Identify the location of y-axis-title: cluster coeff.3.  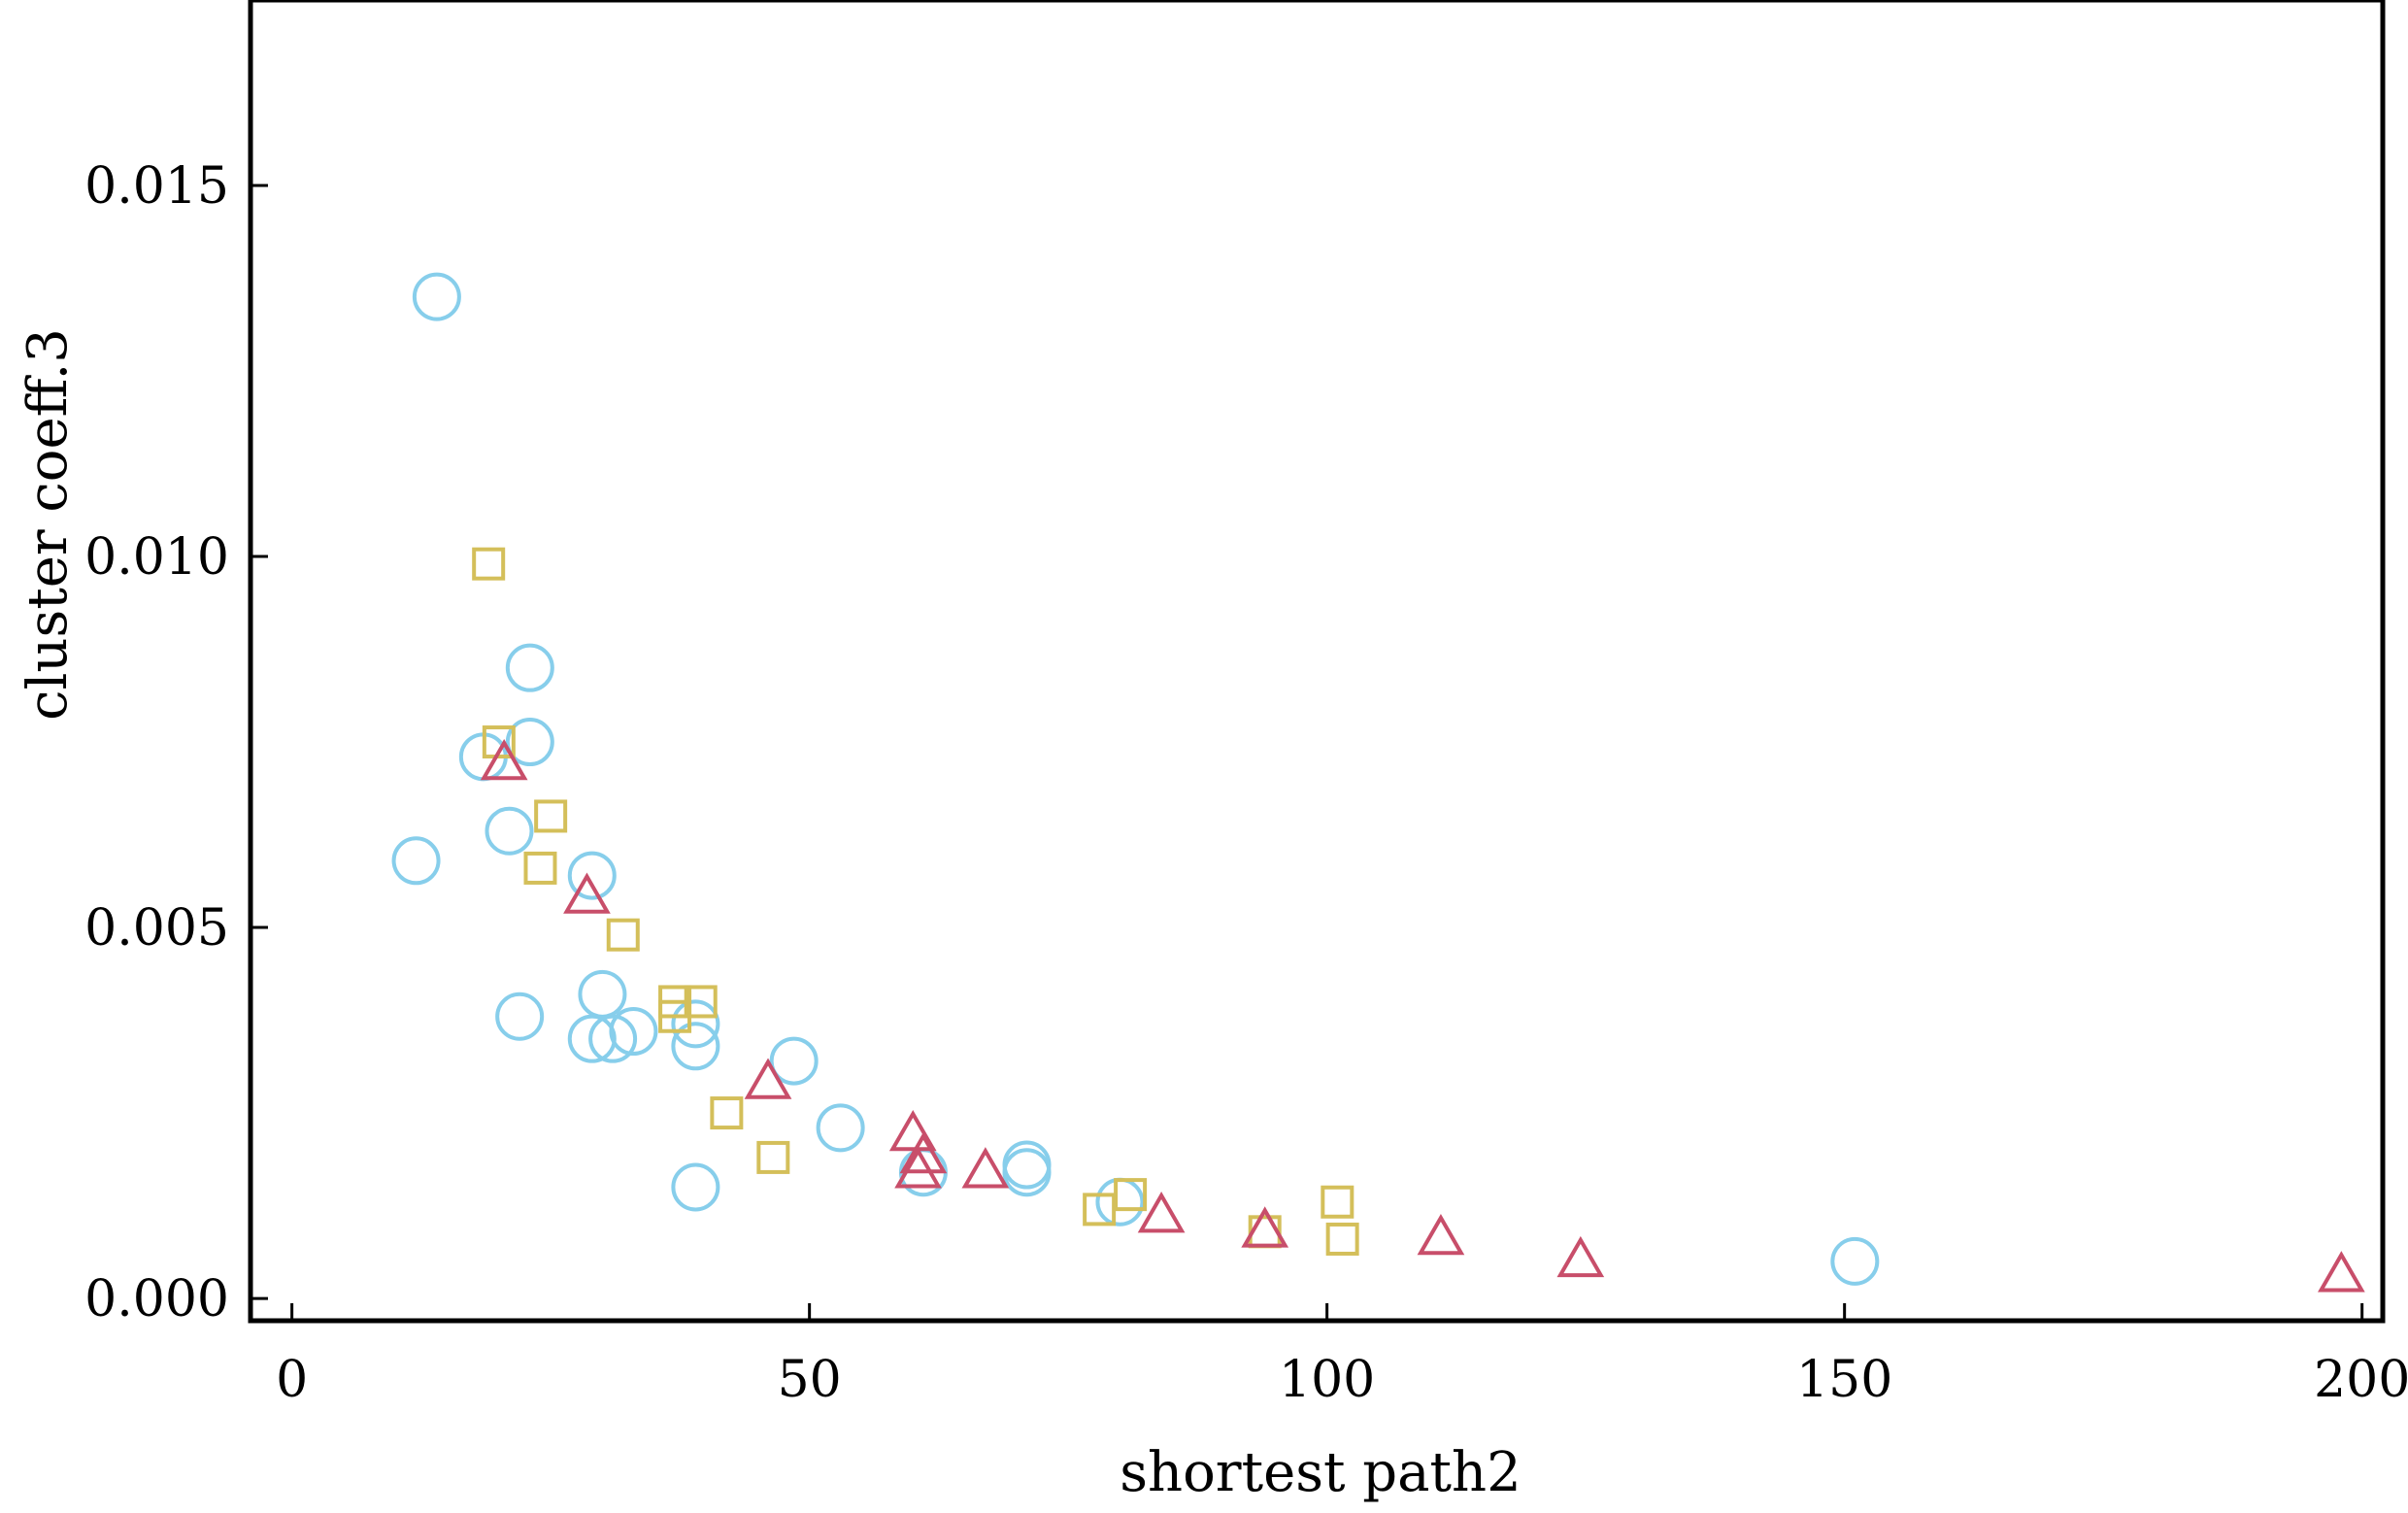
(48, 524).